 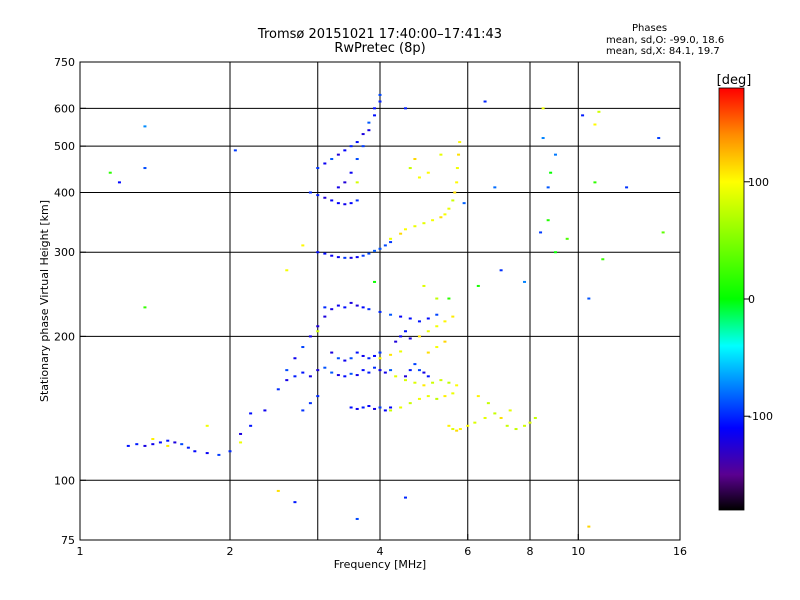 What do you see at coordinates (380, 34) in the screenshot?
I see `chart-title: Tromsø 20151021 17:40:00–17:41:43` at bounding box center [380, 34].